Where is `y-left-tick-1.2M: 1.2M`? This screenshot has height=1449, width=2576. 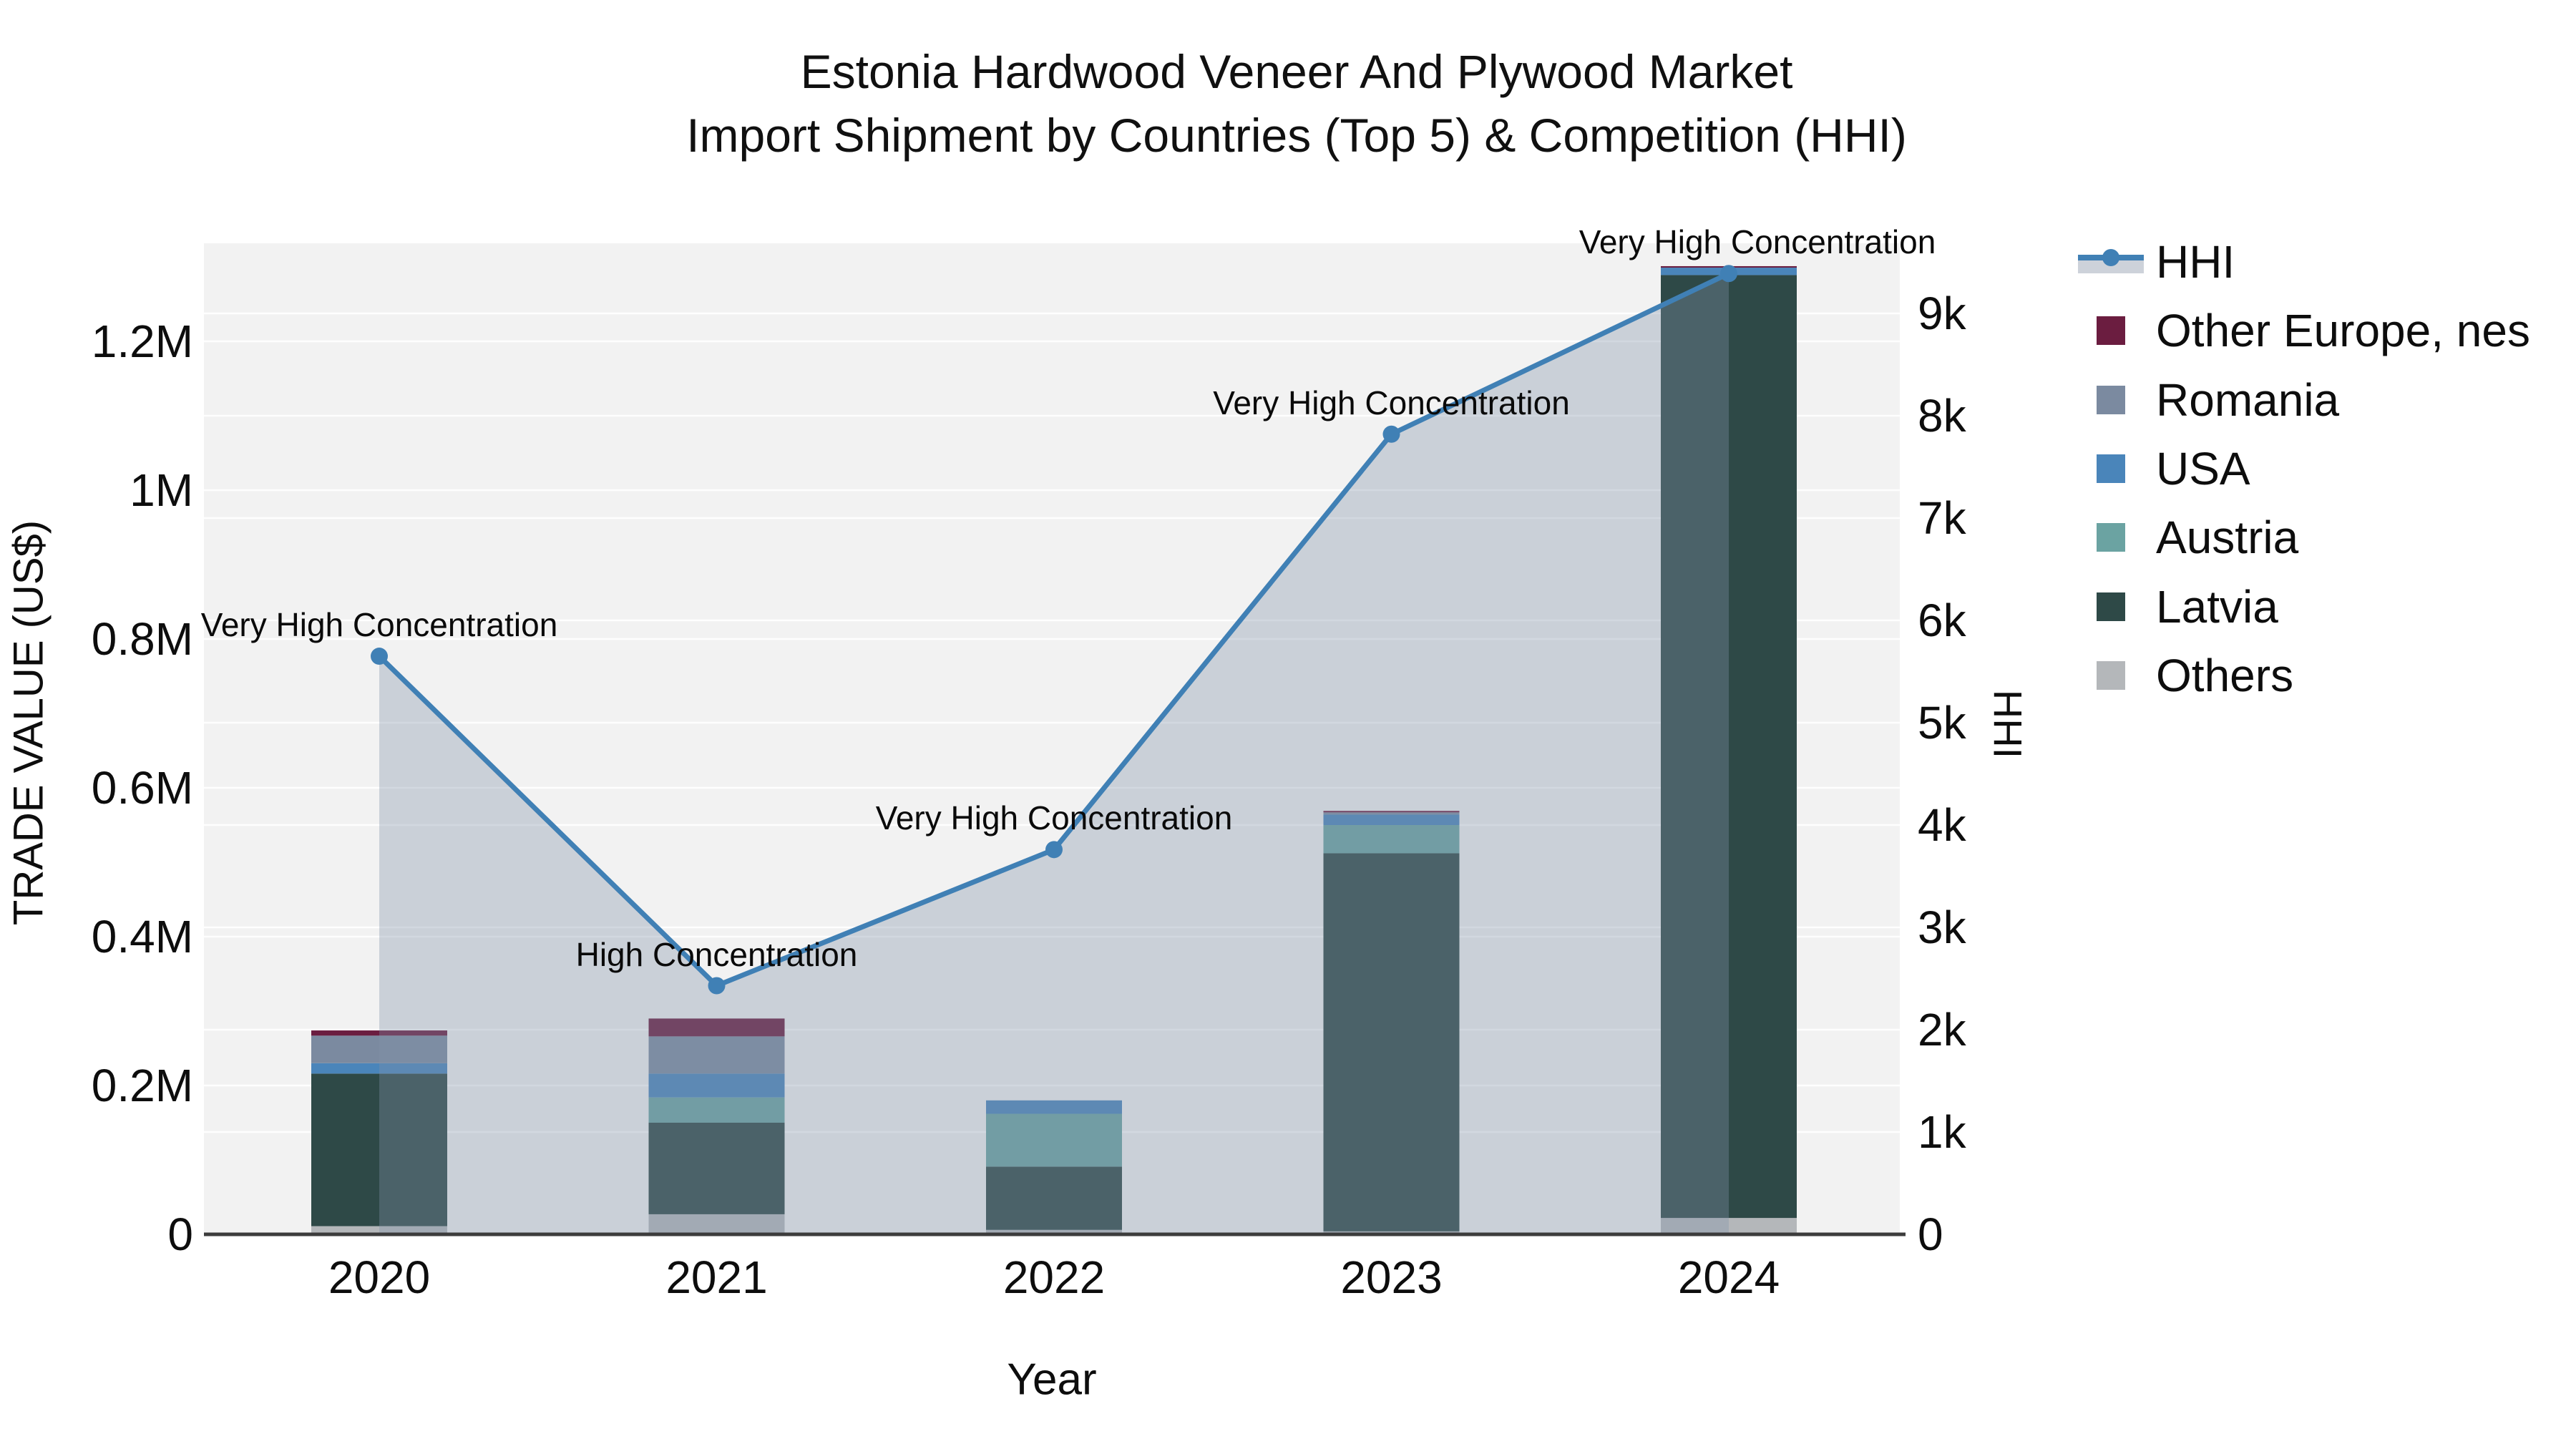
y-left-tick-1.2M: 1.2M is located at coordinates (142, 341).